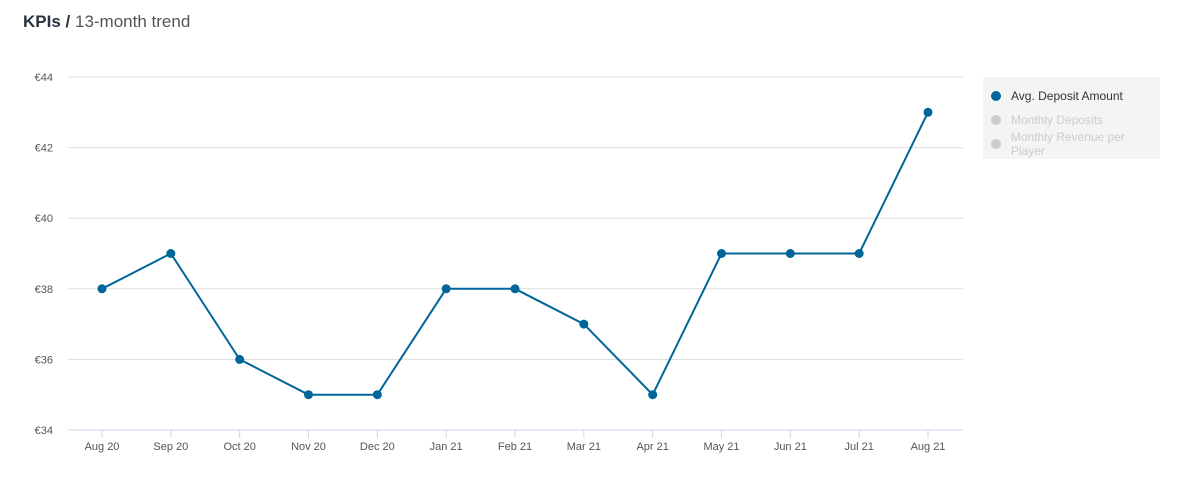  Describe the element at coordinates (44, 78) in the screenshot. I see `y-tick-label: €44` at that location.